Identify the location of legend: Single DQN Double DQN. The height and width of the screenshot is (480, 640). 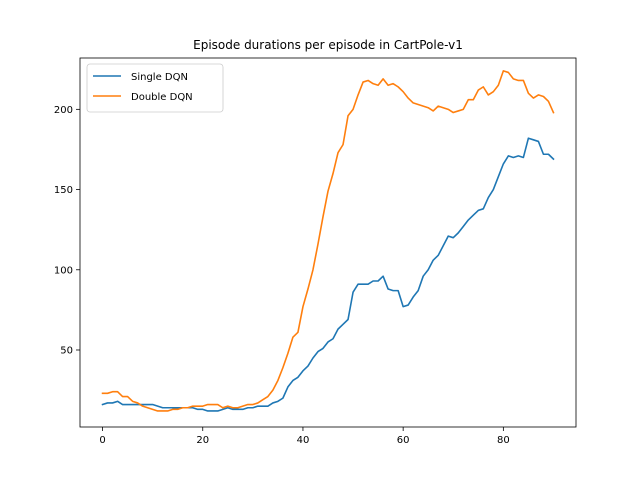
(155, 88).